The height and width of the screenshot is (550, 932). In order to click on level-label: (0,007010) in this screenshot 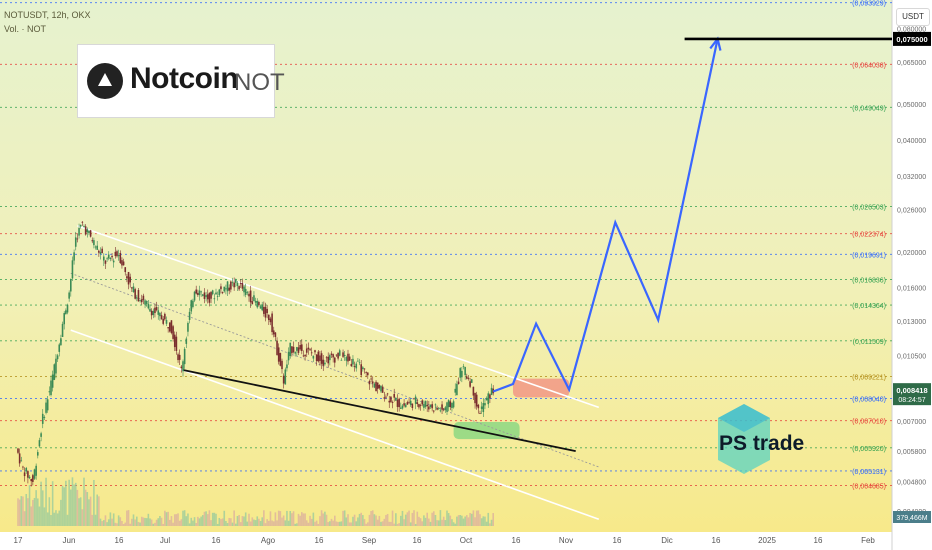, I will do `click(869, 422)`.